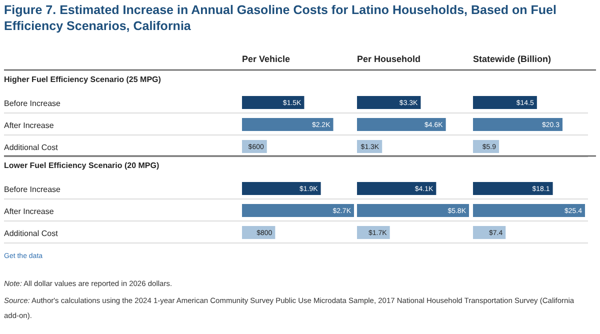  What do you see at coordinates (280, 18) in the screenshot?
I see `text: Figure 7. Estimated Increase in Annual Gasoline Costs for Latino Households, Based on Fuel Efficiency Scenarios, California` at bounding box center [280, 18].